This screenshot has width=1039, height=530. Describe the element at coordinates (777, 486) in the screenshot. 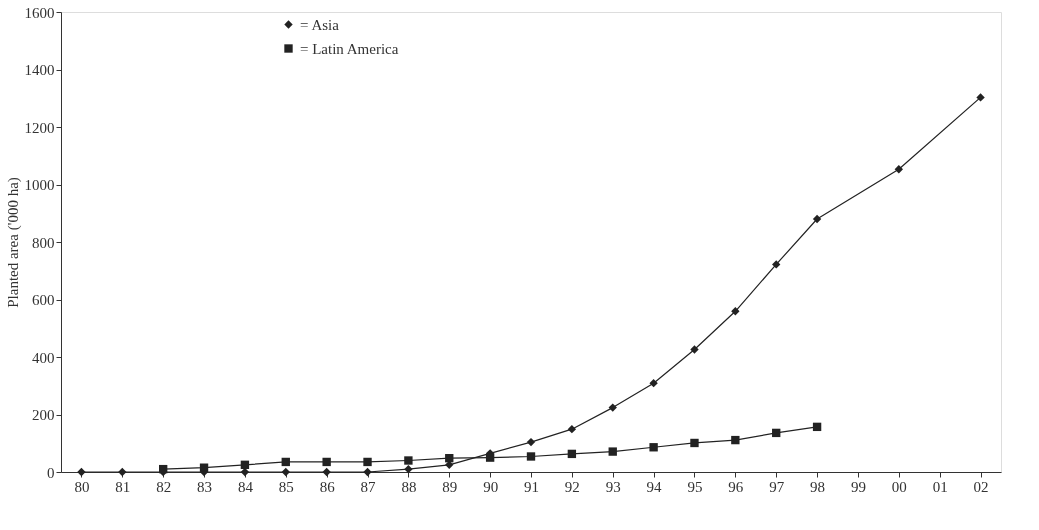

I see `x-tick-label: 97` at that location.